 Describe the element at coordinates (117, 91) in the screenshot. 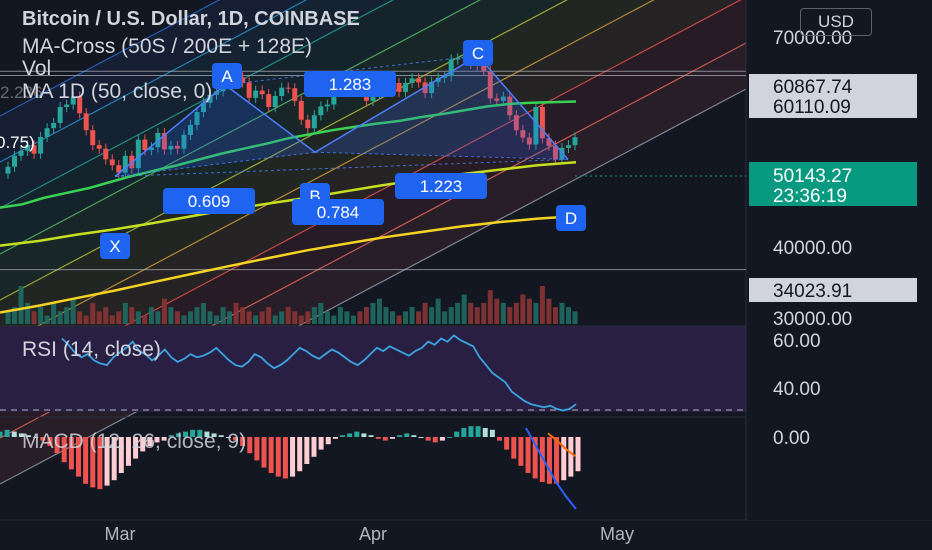

I see `ma-legend: MA 1D (50, close, 0)` at that location.